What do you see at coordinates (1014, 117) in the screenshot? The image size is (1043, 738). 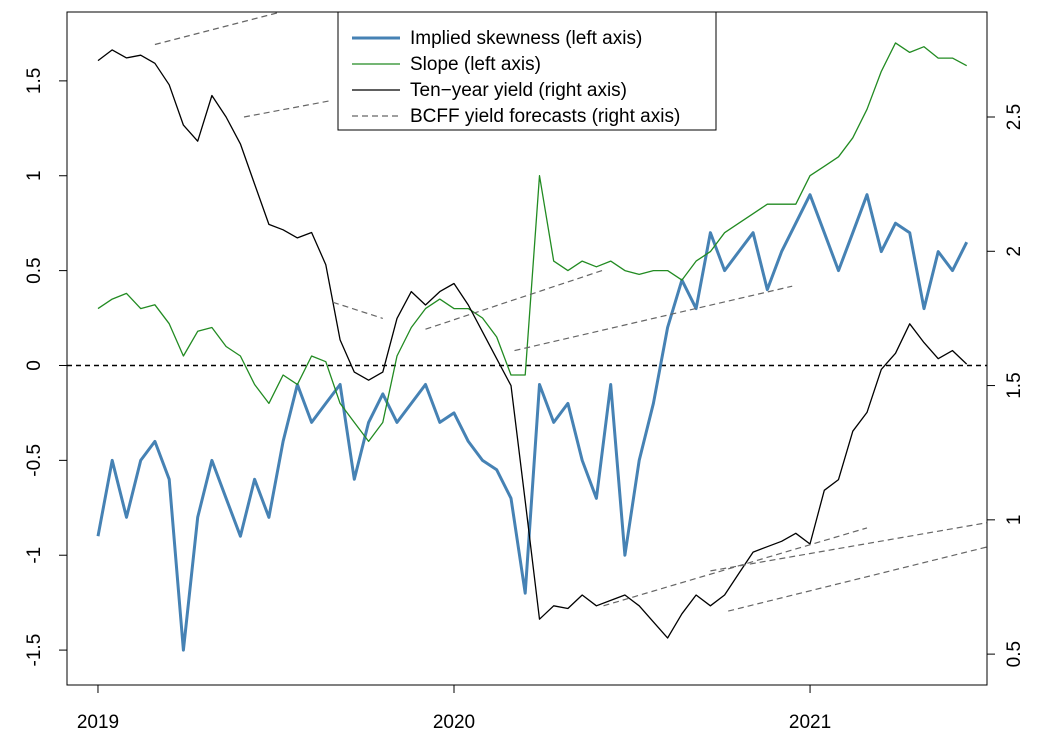 I see `y2-tick-label: 2.5` at bounding box center [1014, 117].